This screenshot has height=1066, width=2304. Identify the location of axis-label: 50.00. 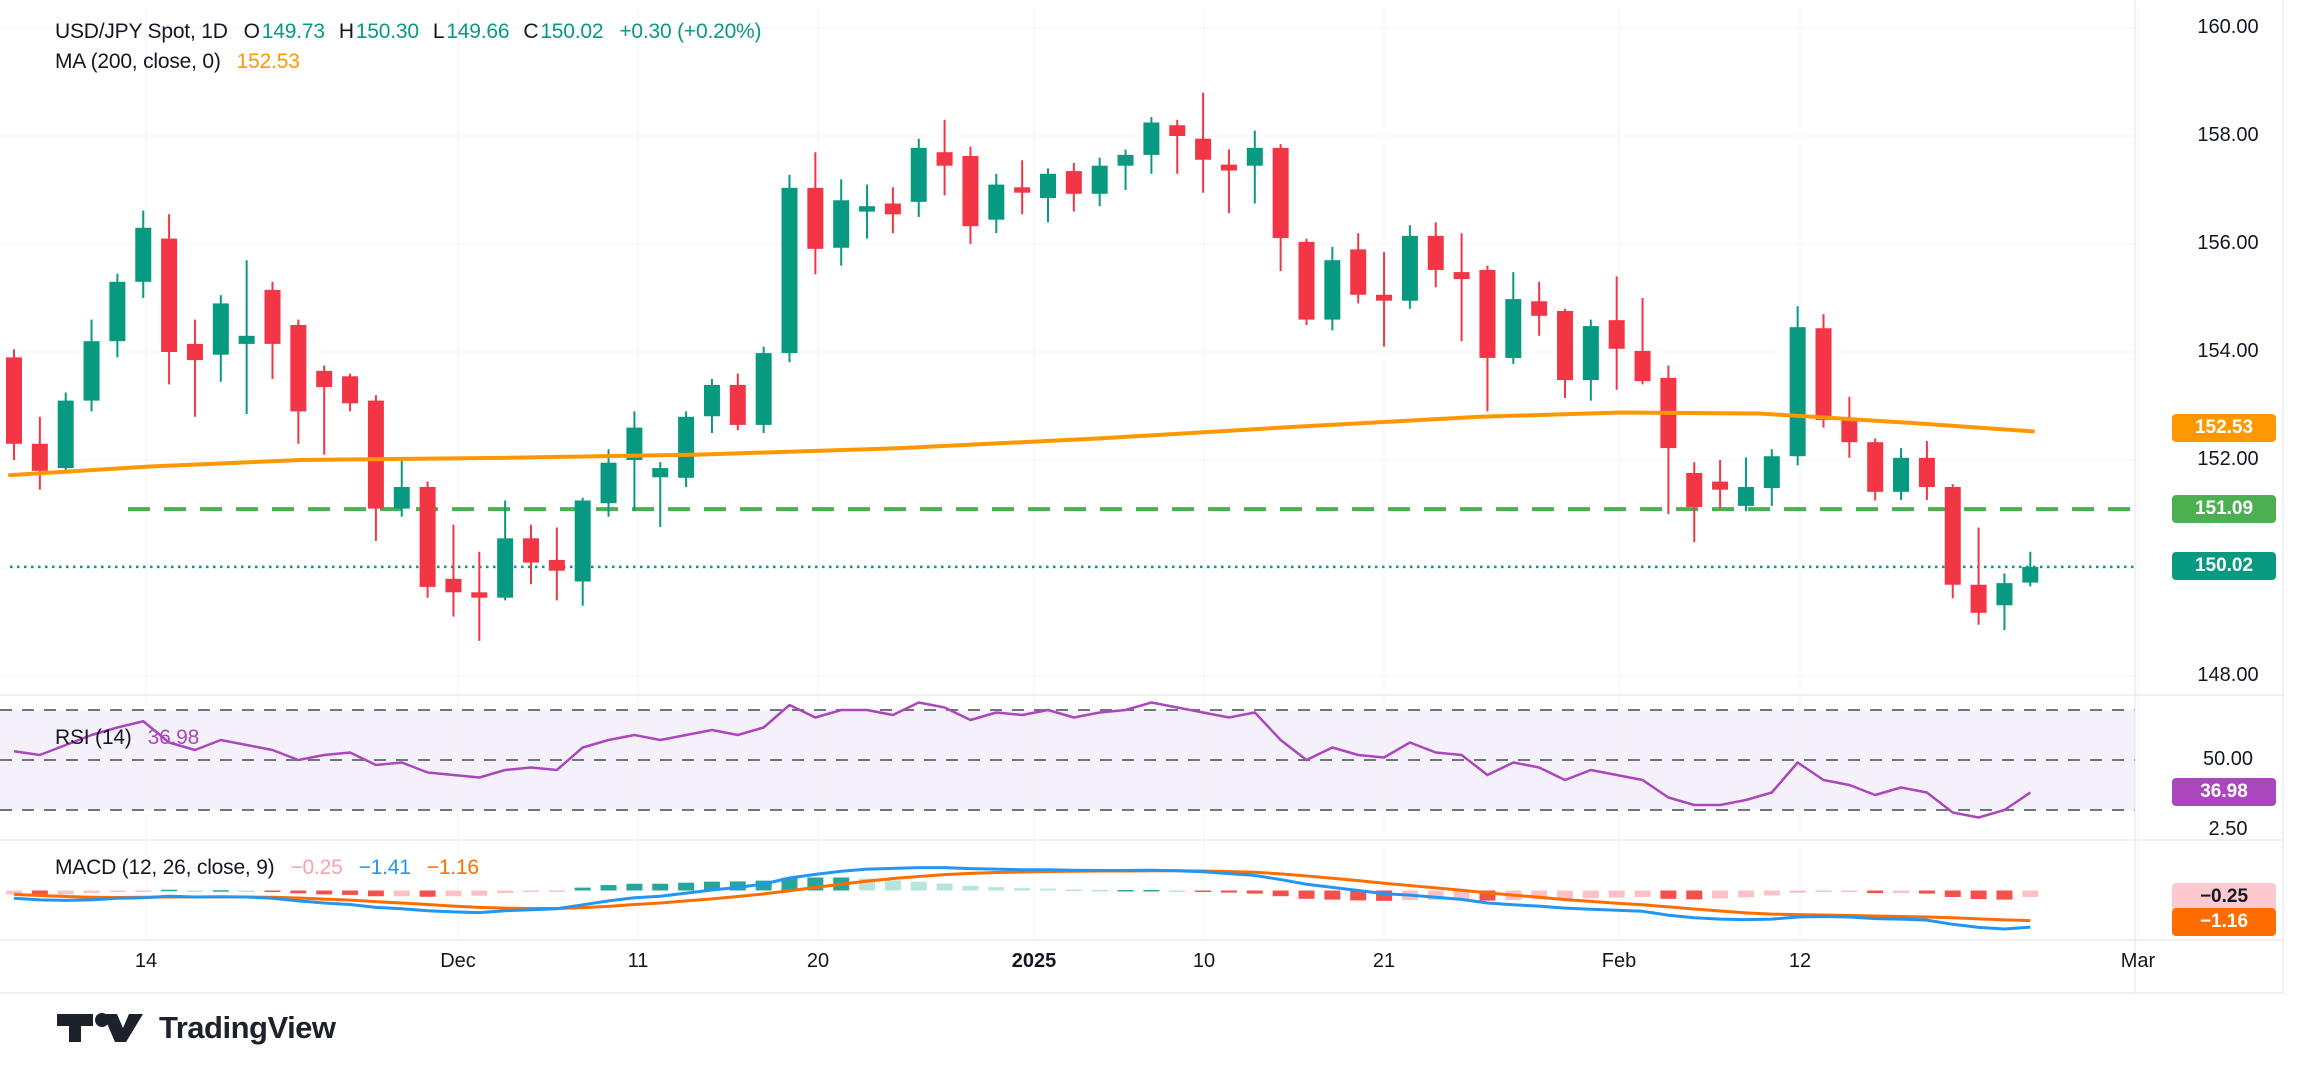
(2228, 759).